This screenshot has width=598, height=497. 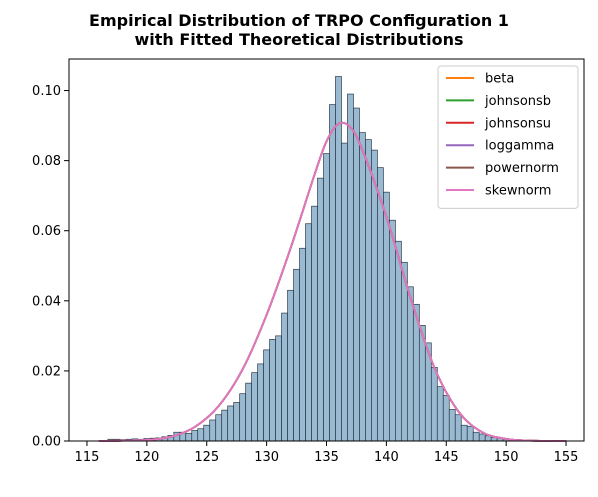 I want to click on y-tick-label: 0.10, so click(x=46, y=91).